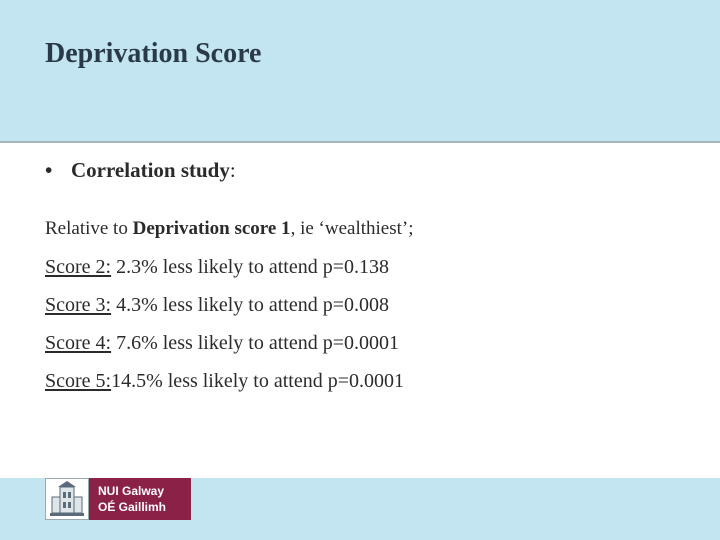 The width and height of the screenshot is (720, 540). What do you see at coordinates (132, 507) in the screenshot?
I see `logo-line-2: OÉ Gaillimh` at bounding box center [132, 507].